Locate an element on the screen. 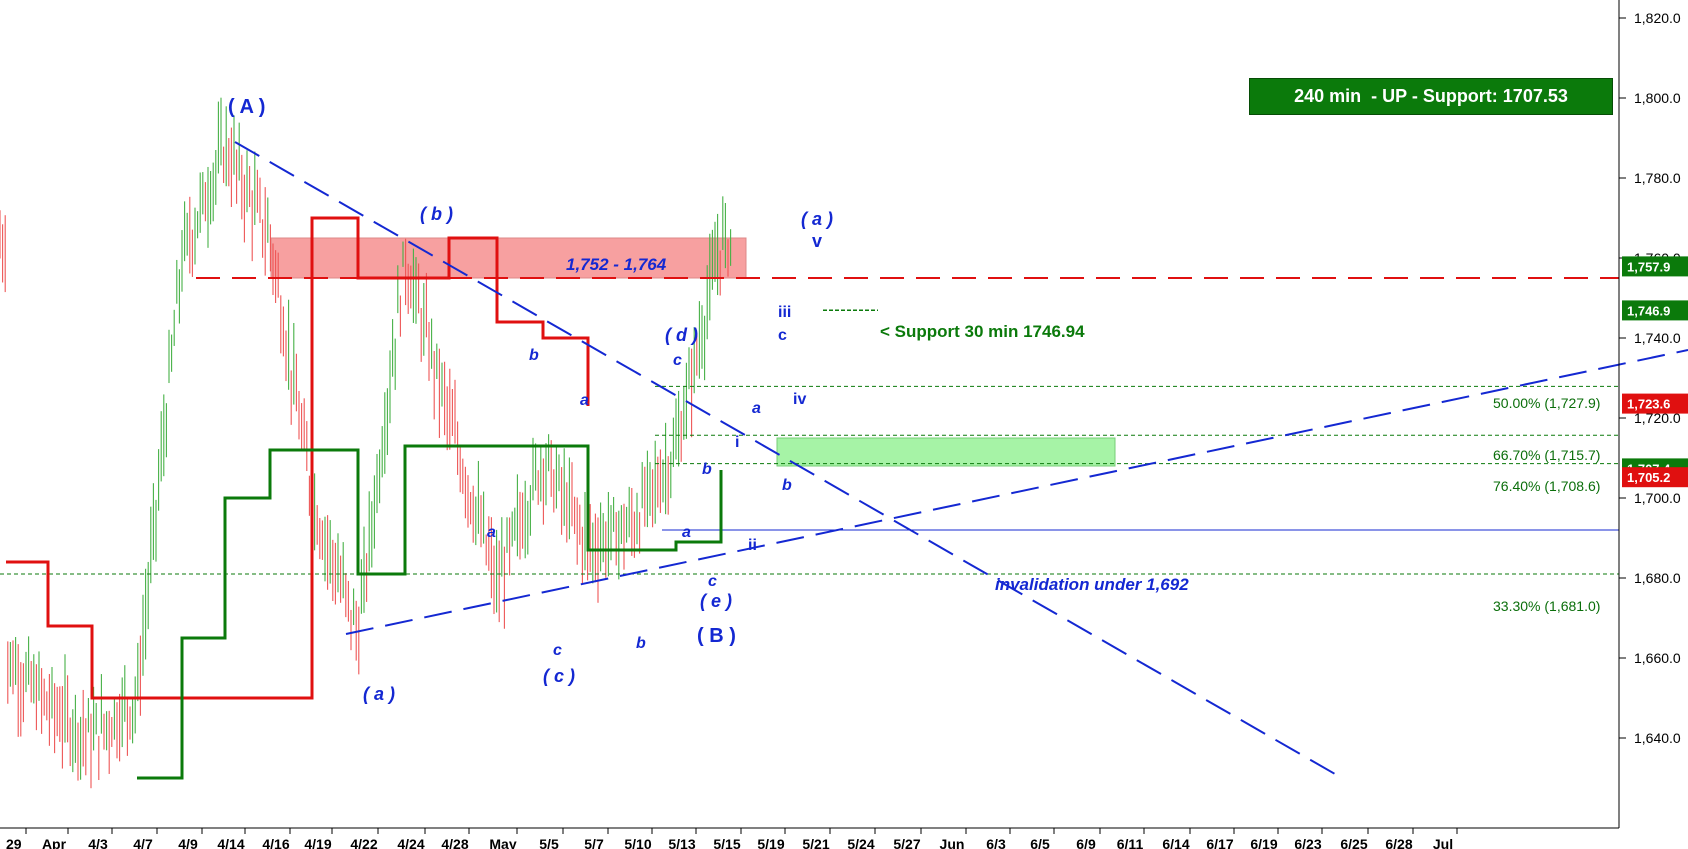  x-tick-label: 6/9 is located at coordinates (1086, 842).